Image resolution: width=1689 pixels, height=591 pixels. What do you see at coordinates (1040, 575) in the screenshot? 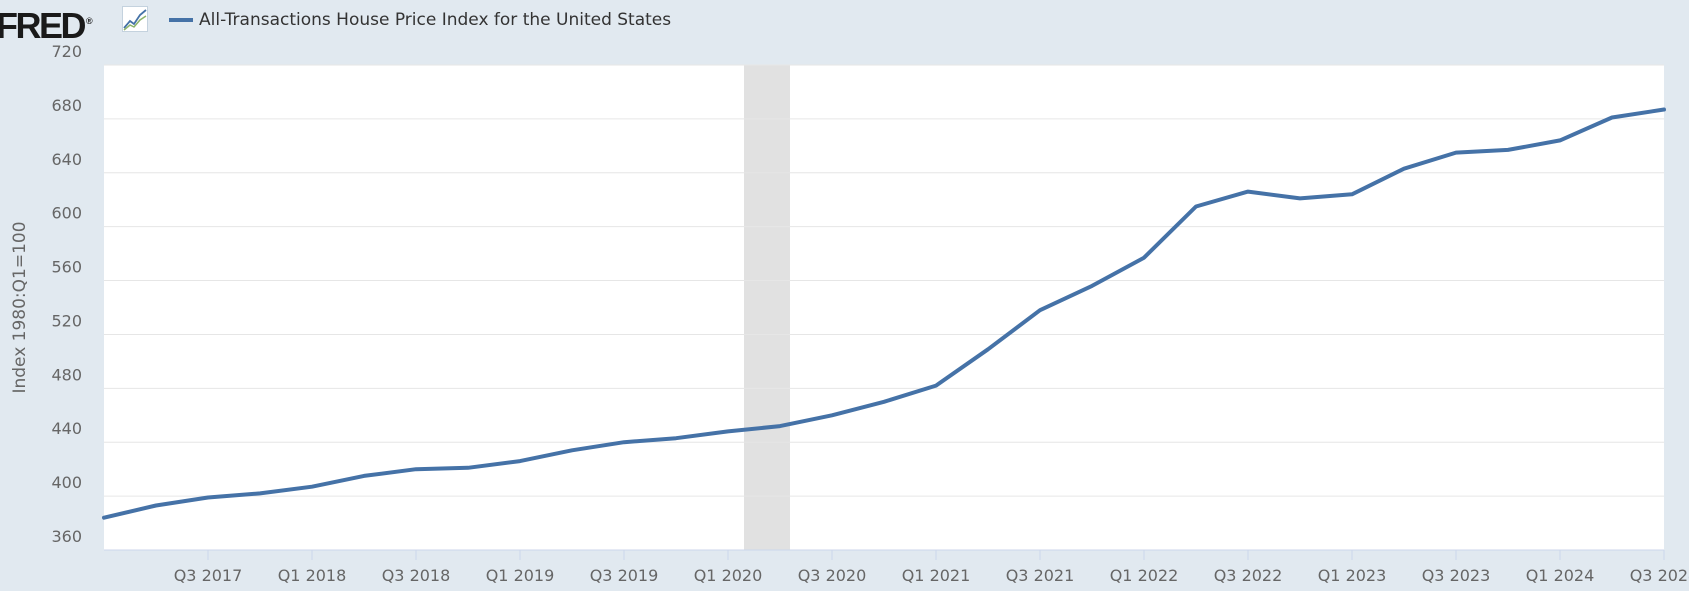
I see `x-tick-label: Q3 2021` at bounding box center [1040, 575].